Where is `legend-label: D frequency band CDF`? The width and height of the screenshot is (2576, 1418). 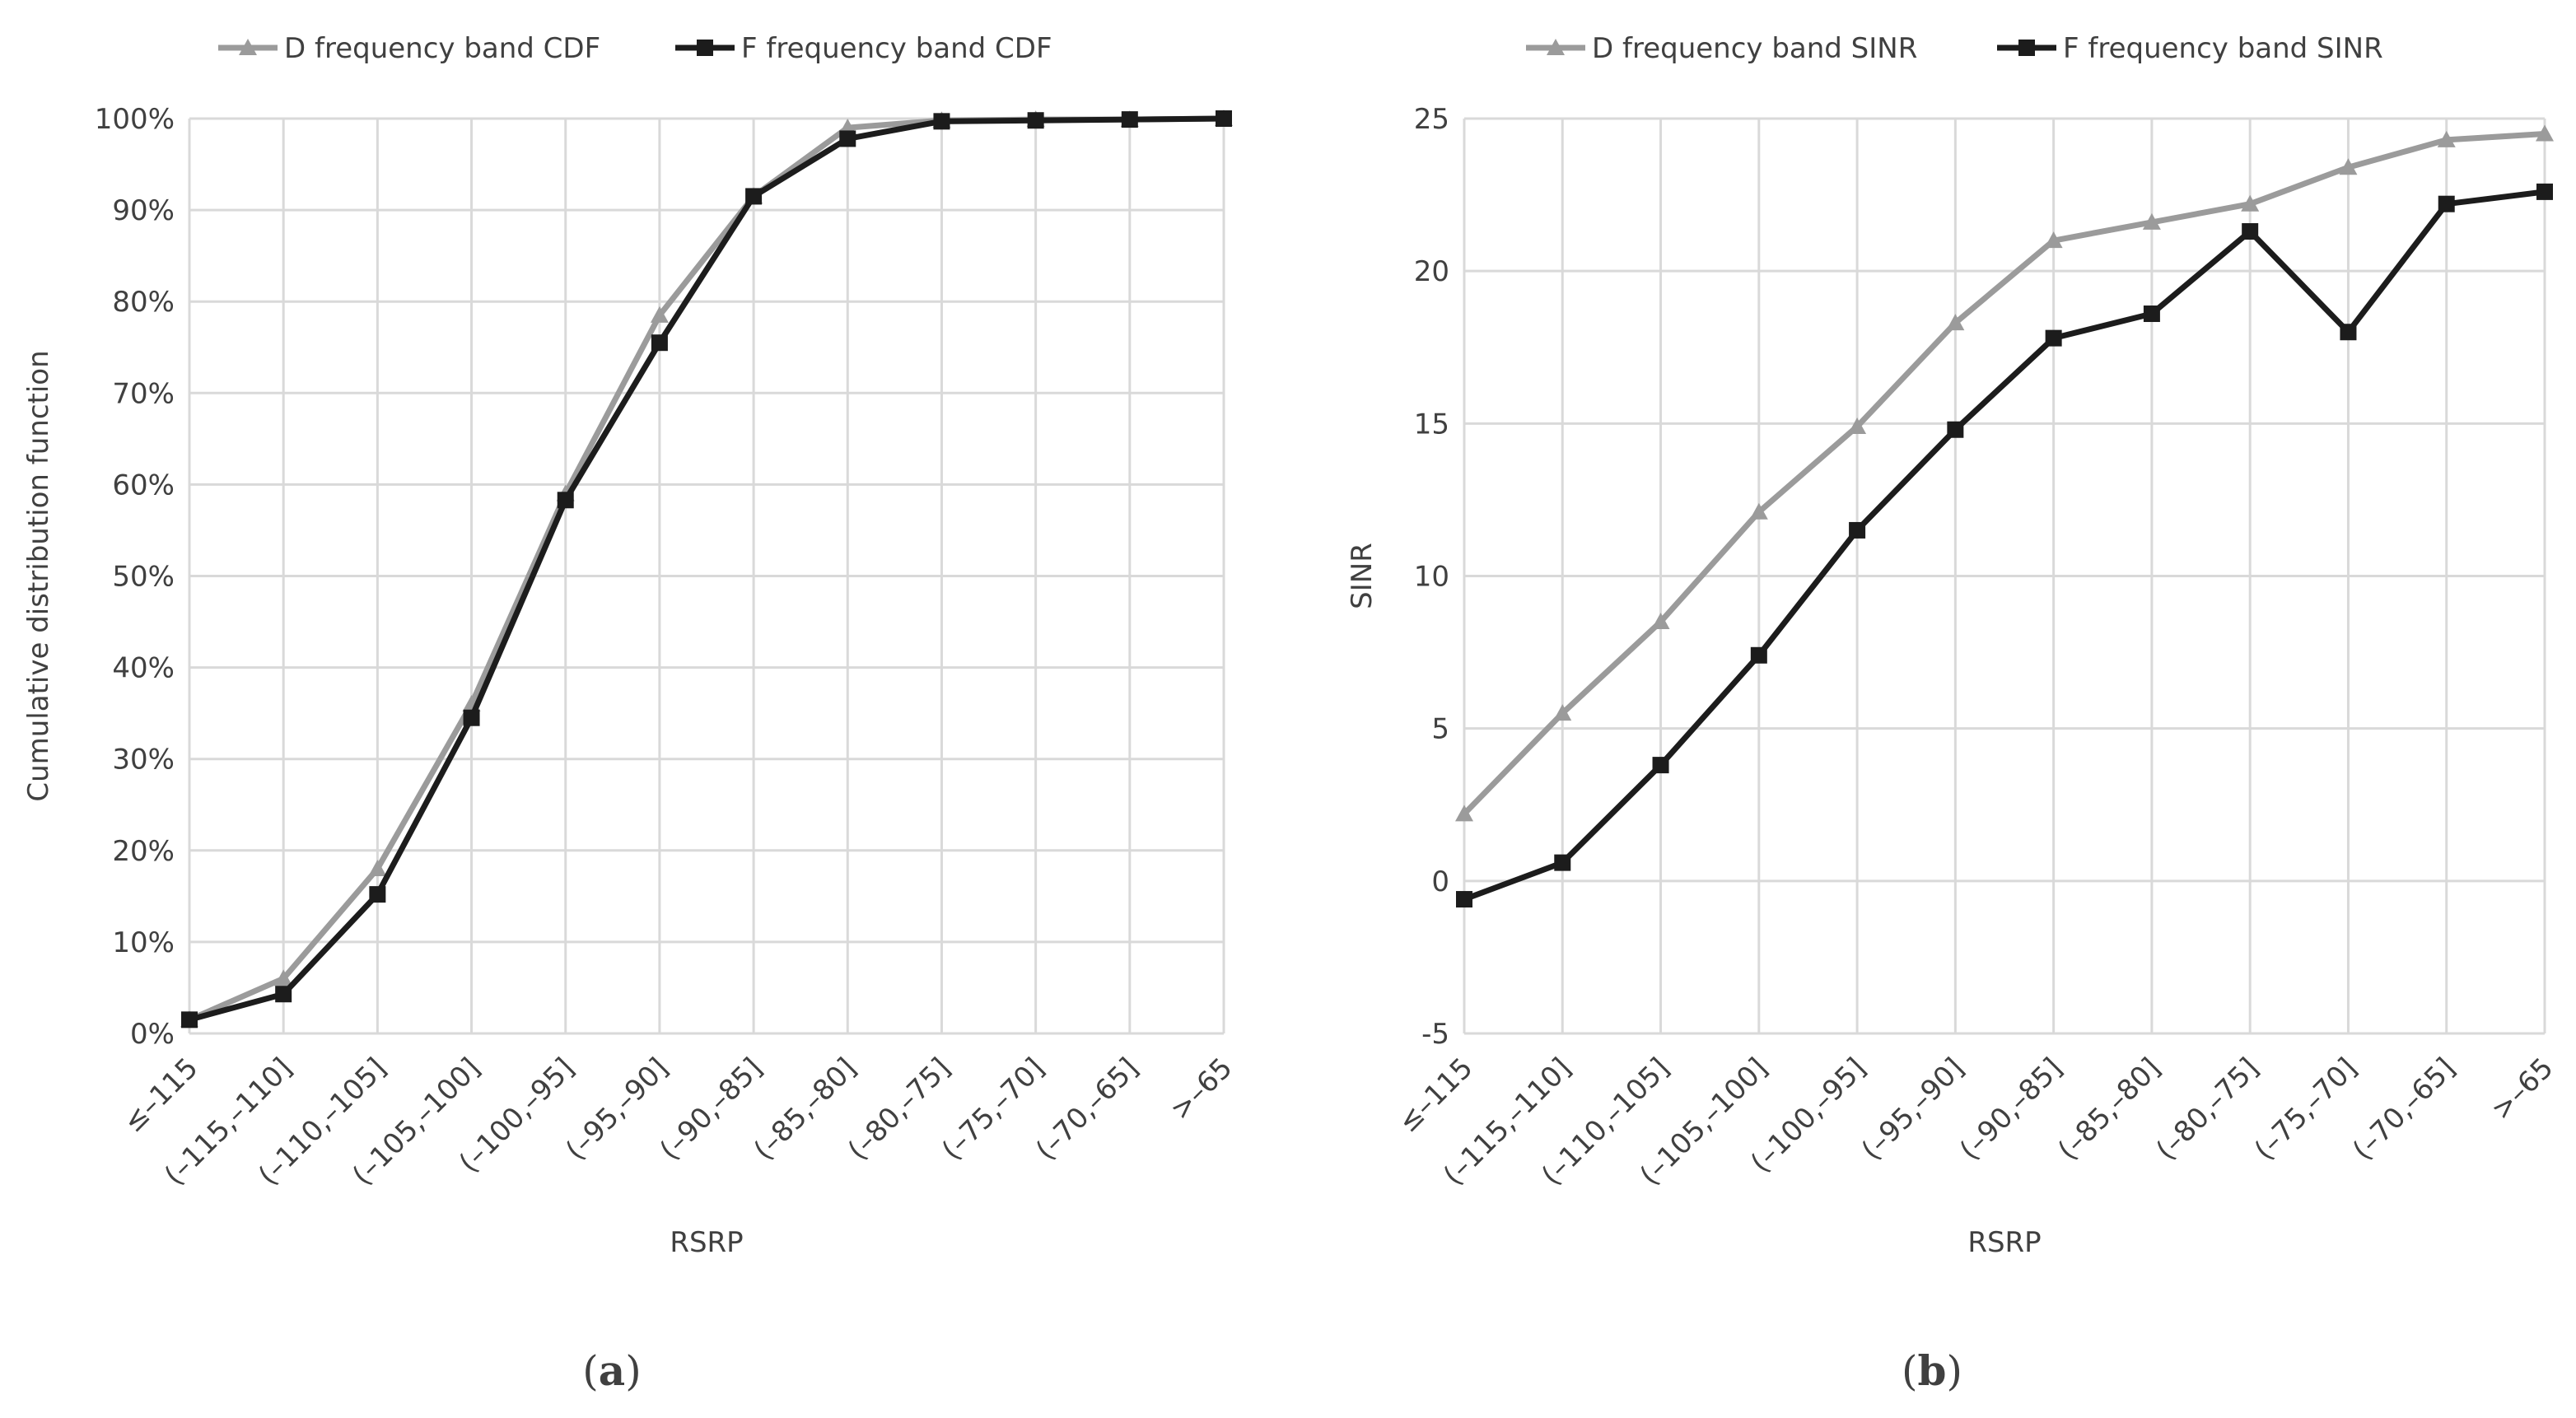 legend-label: D frequency band CDF is located at coordinates (442, 49).